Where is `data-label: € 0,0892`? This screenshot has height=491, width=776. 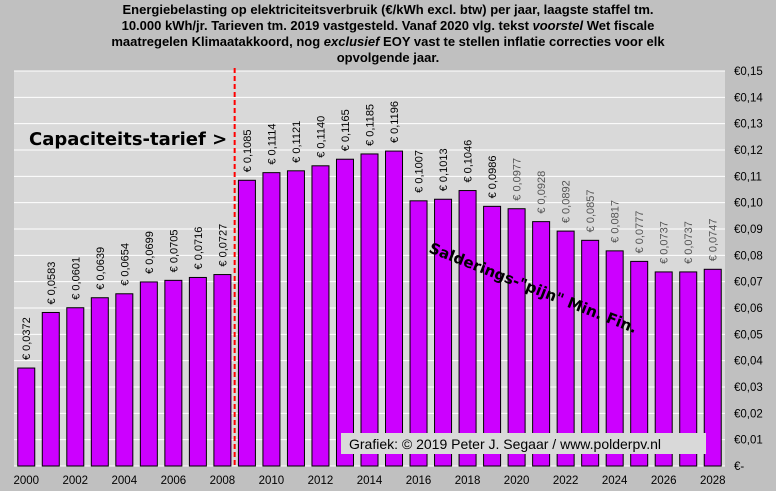 data-label: € 0,0892 is located at coordinates (567, 201).